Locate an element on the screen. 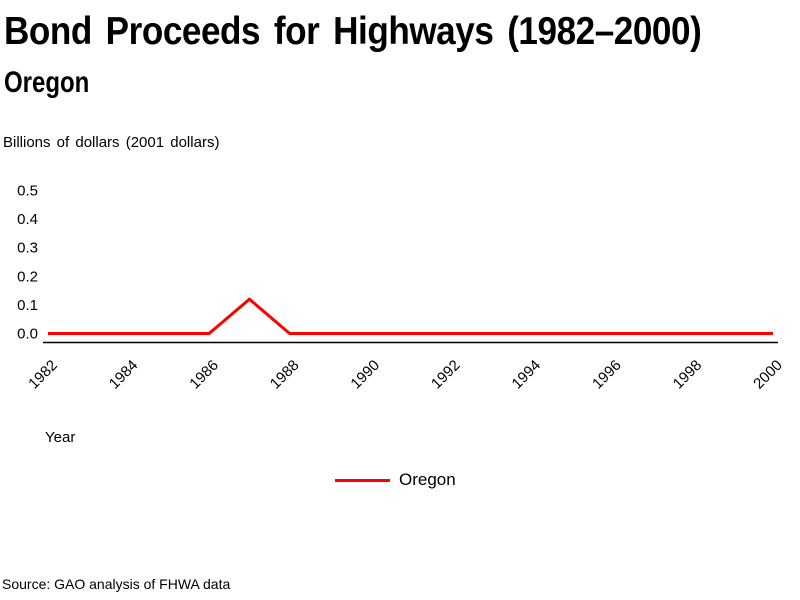 This screenshot has height=600, width=800. x-tick-label: 1992 is located at coordinates (446, 375).